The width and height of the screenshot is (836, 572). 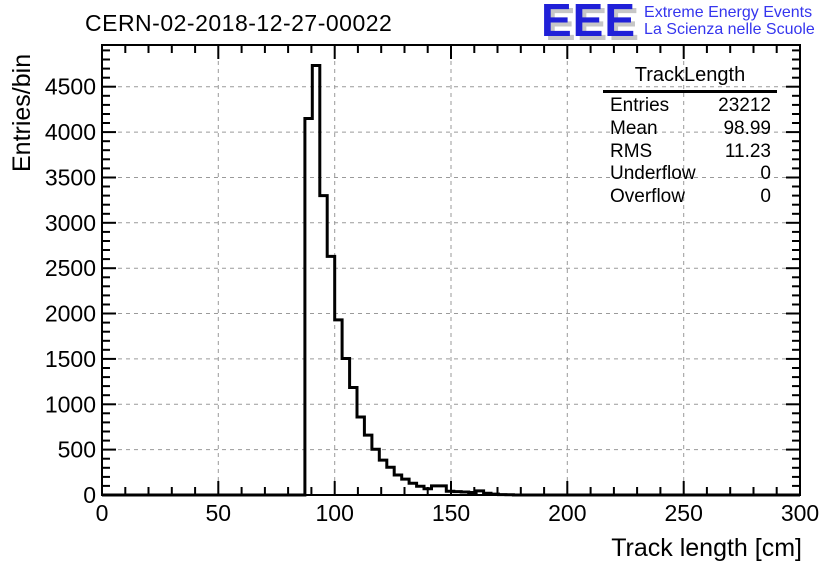 What do you see at coordinates (70, 268) in the screenshot?
I see `svg-text: 2500` at bounding box center [70, 268].